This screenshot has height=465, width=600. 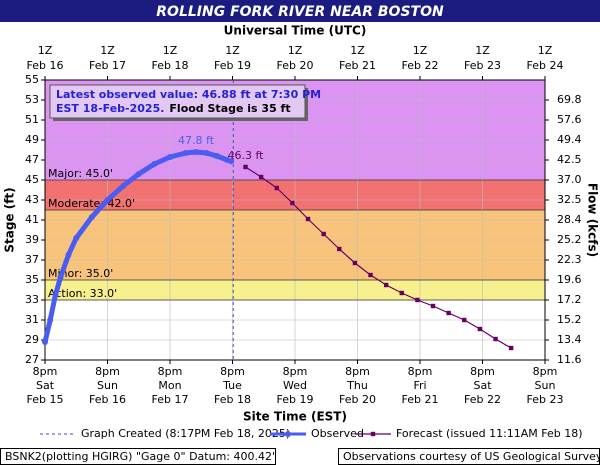 I want to click on chart-title: ROLLING FORK RIVER NEAR BOSTON, so click(x=300, y=12).